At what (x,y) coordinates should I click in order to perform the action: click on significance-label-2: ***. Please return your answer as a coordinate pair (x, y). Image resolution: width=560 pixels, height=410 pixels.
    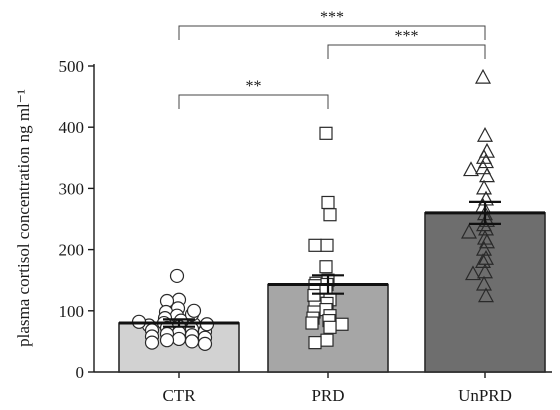
    Looking at the image, I should click on (332, 17).